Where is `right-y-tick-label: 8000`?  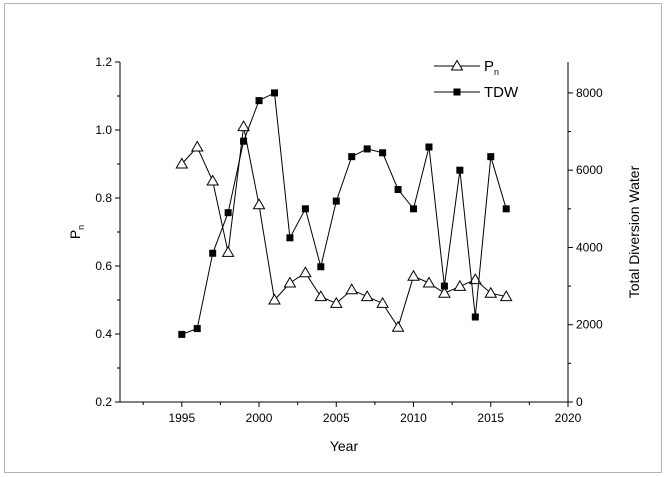
right-y-tick-label: 8000 is located at coordinates (589, 93).